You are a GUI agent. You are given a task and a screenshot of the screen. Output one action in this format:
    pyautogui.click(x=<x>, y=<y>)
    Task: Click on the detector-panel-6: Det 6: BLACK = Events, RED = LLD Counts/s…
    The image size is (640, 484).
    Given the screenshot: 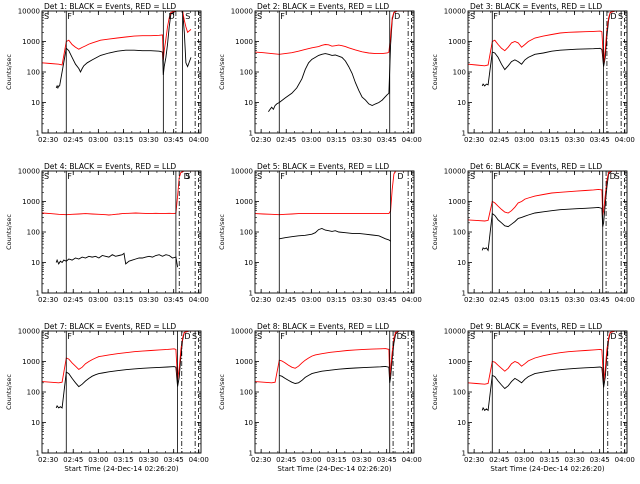 What is the action you would take?
    pyautogui.click(x=533, y=233)
    